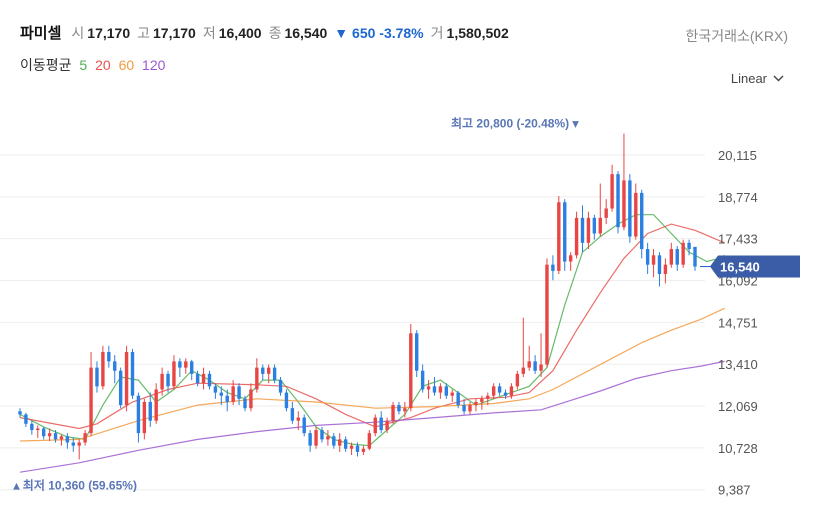 The height and width of the screenshot is (514, 820). Describe the element at coordinates (126, 65) in the screenshot. I see `ma-legend-60: 60` at that location.